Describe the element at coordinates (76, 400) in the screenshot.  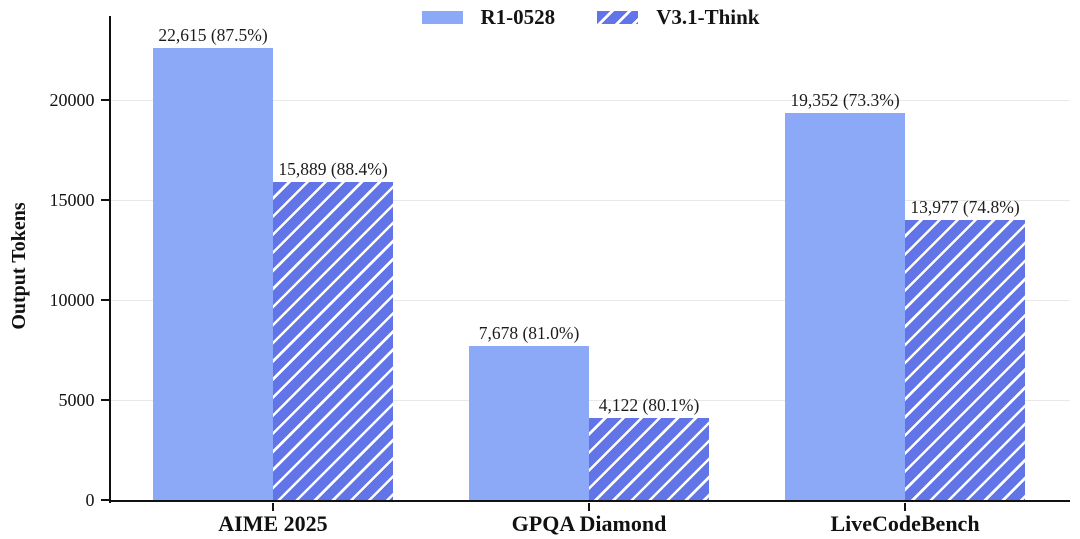
I see `y-tick-label-5000: 5000` at that location.